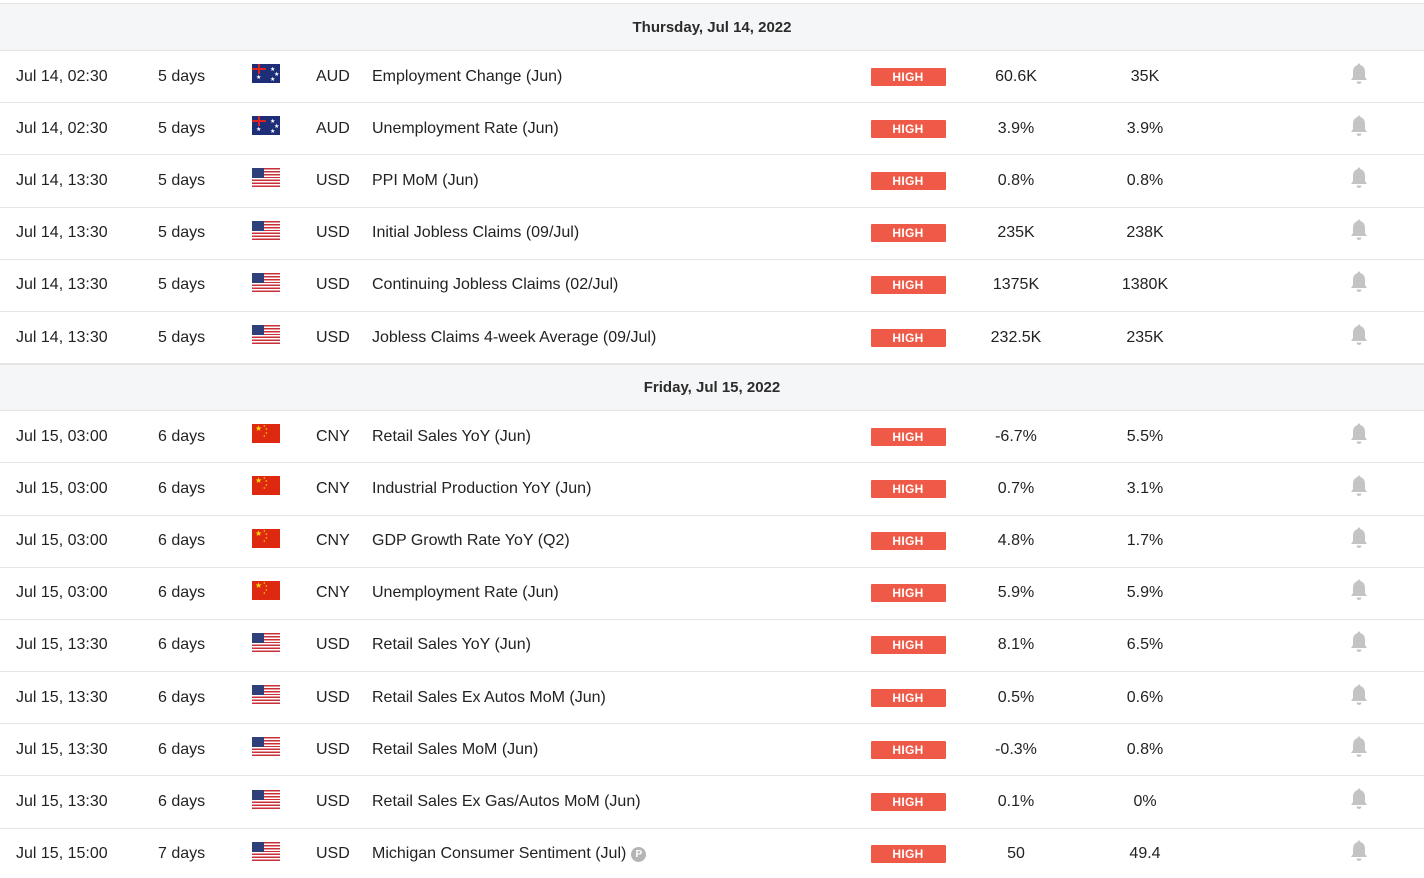 Image resolution: width=1424 pixels, height=878 pixels. What do you see at coordinates (182, 488) in the screenshot?
I see `days-until: 6 days` at bounding box center [182, 488].